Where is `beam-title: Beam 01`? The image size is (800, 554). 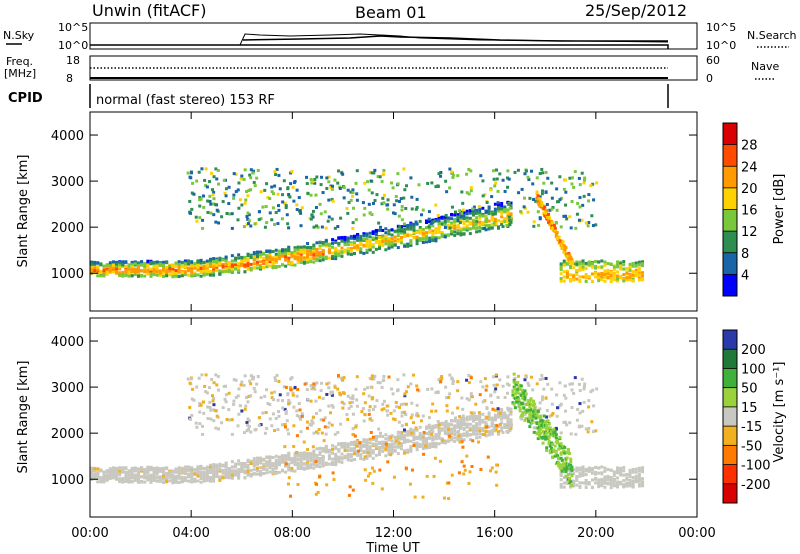 beam-title: Beam 01 is located at coordinates (391, 12).